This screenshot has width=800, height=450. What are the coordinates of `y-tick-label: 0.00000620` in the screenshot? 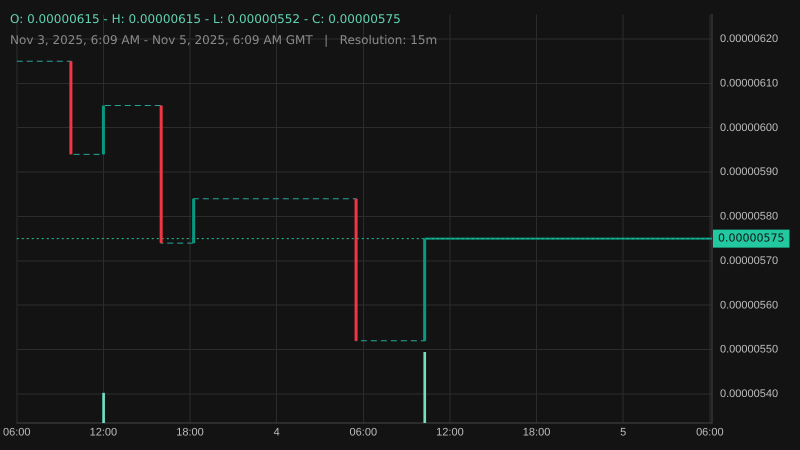 It's located at (749, 39).